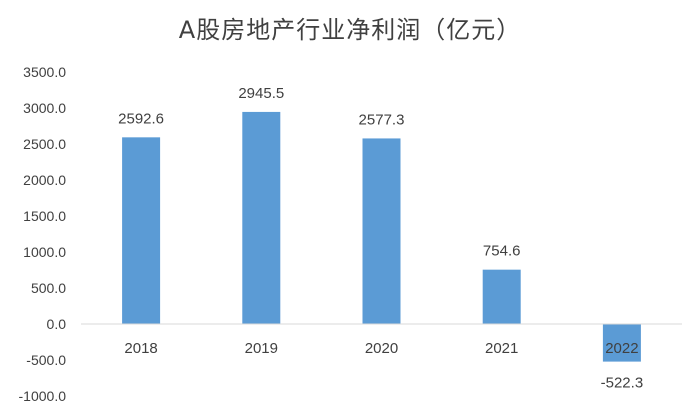 The height and width of the screenshot is (416, 700). What do you see at coordinates (57, 324) in the screenshot?
I see `y-tick-label-7: 0.0` at bounding box center [57, 324].